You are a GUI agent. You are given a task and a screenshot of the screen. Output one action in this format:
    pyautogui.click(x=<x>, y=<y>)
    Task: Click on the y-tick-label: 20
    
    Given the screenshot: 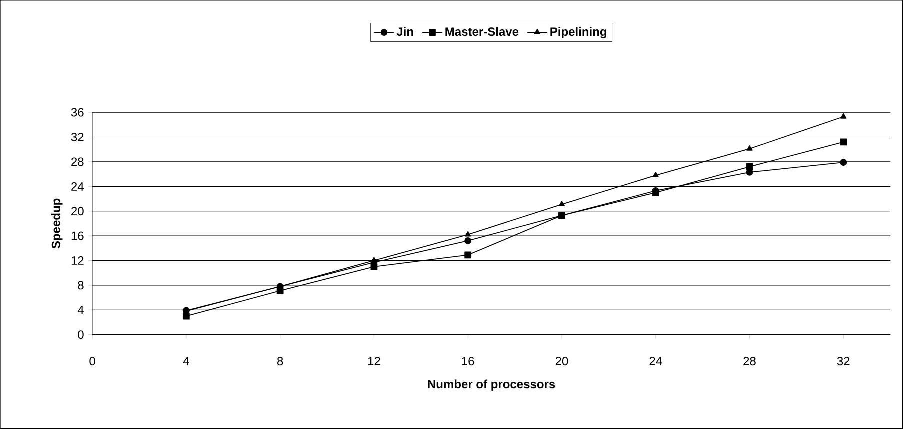 What is the action you would take?
    pyautogui.click(x=78, y=211)
    